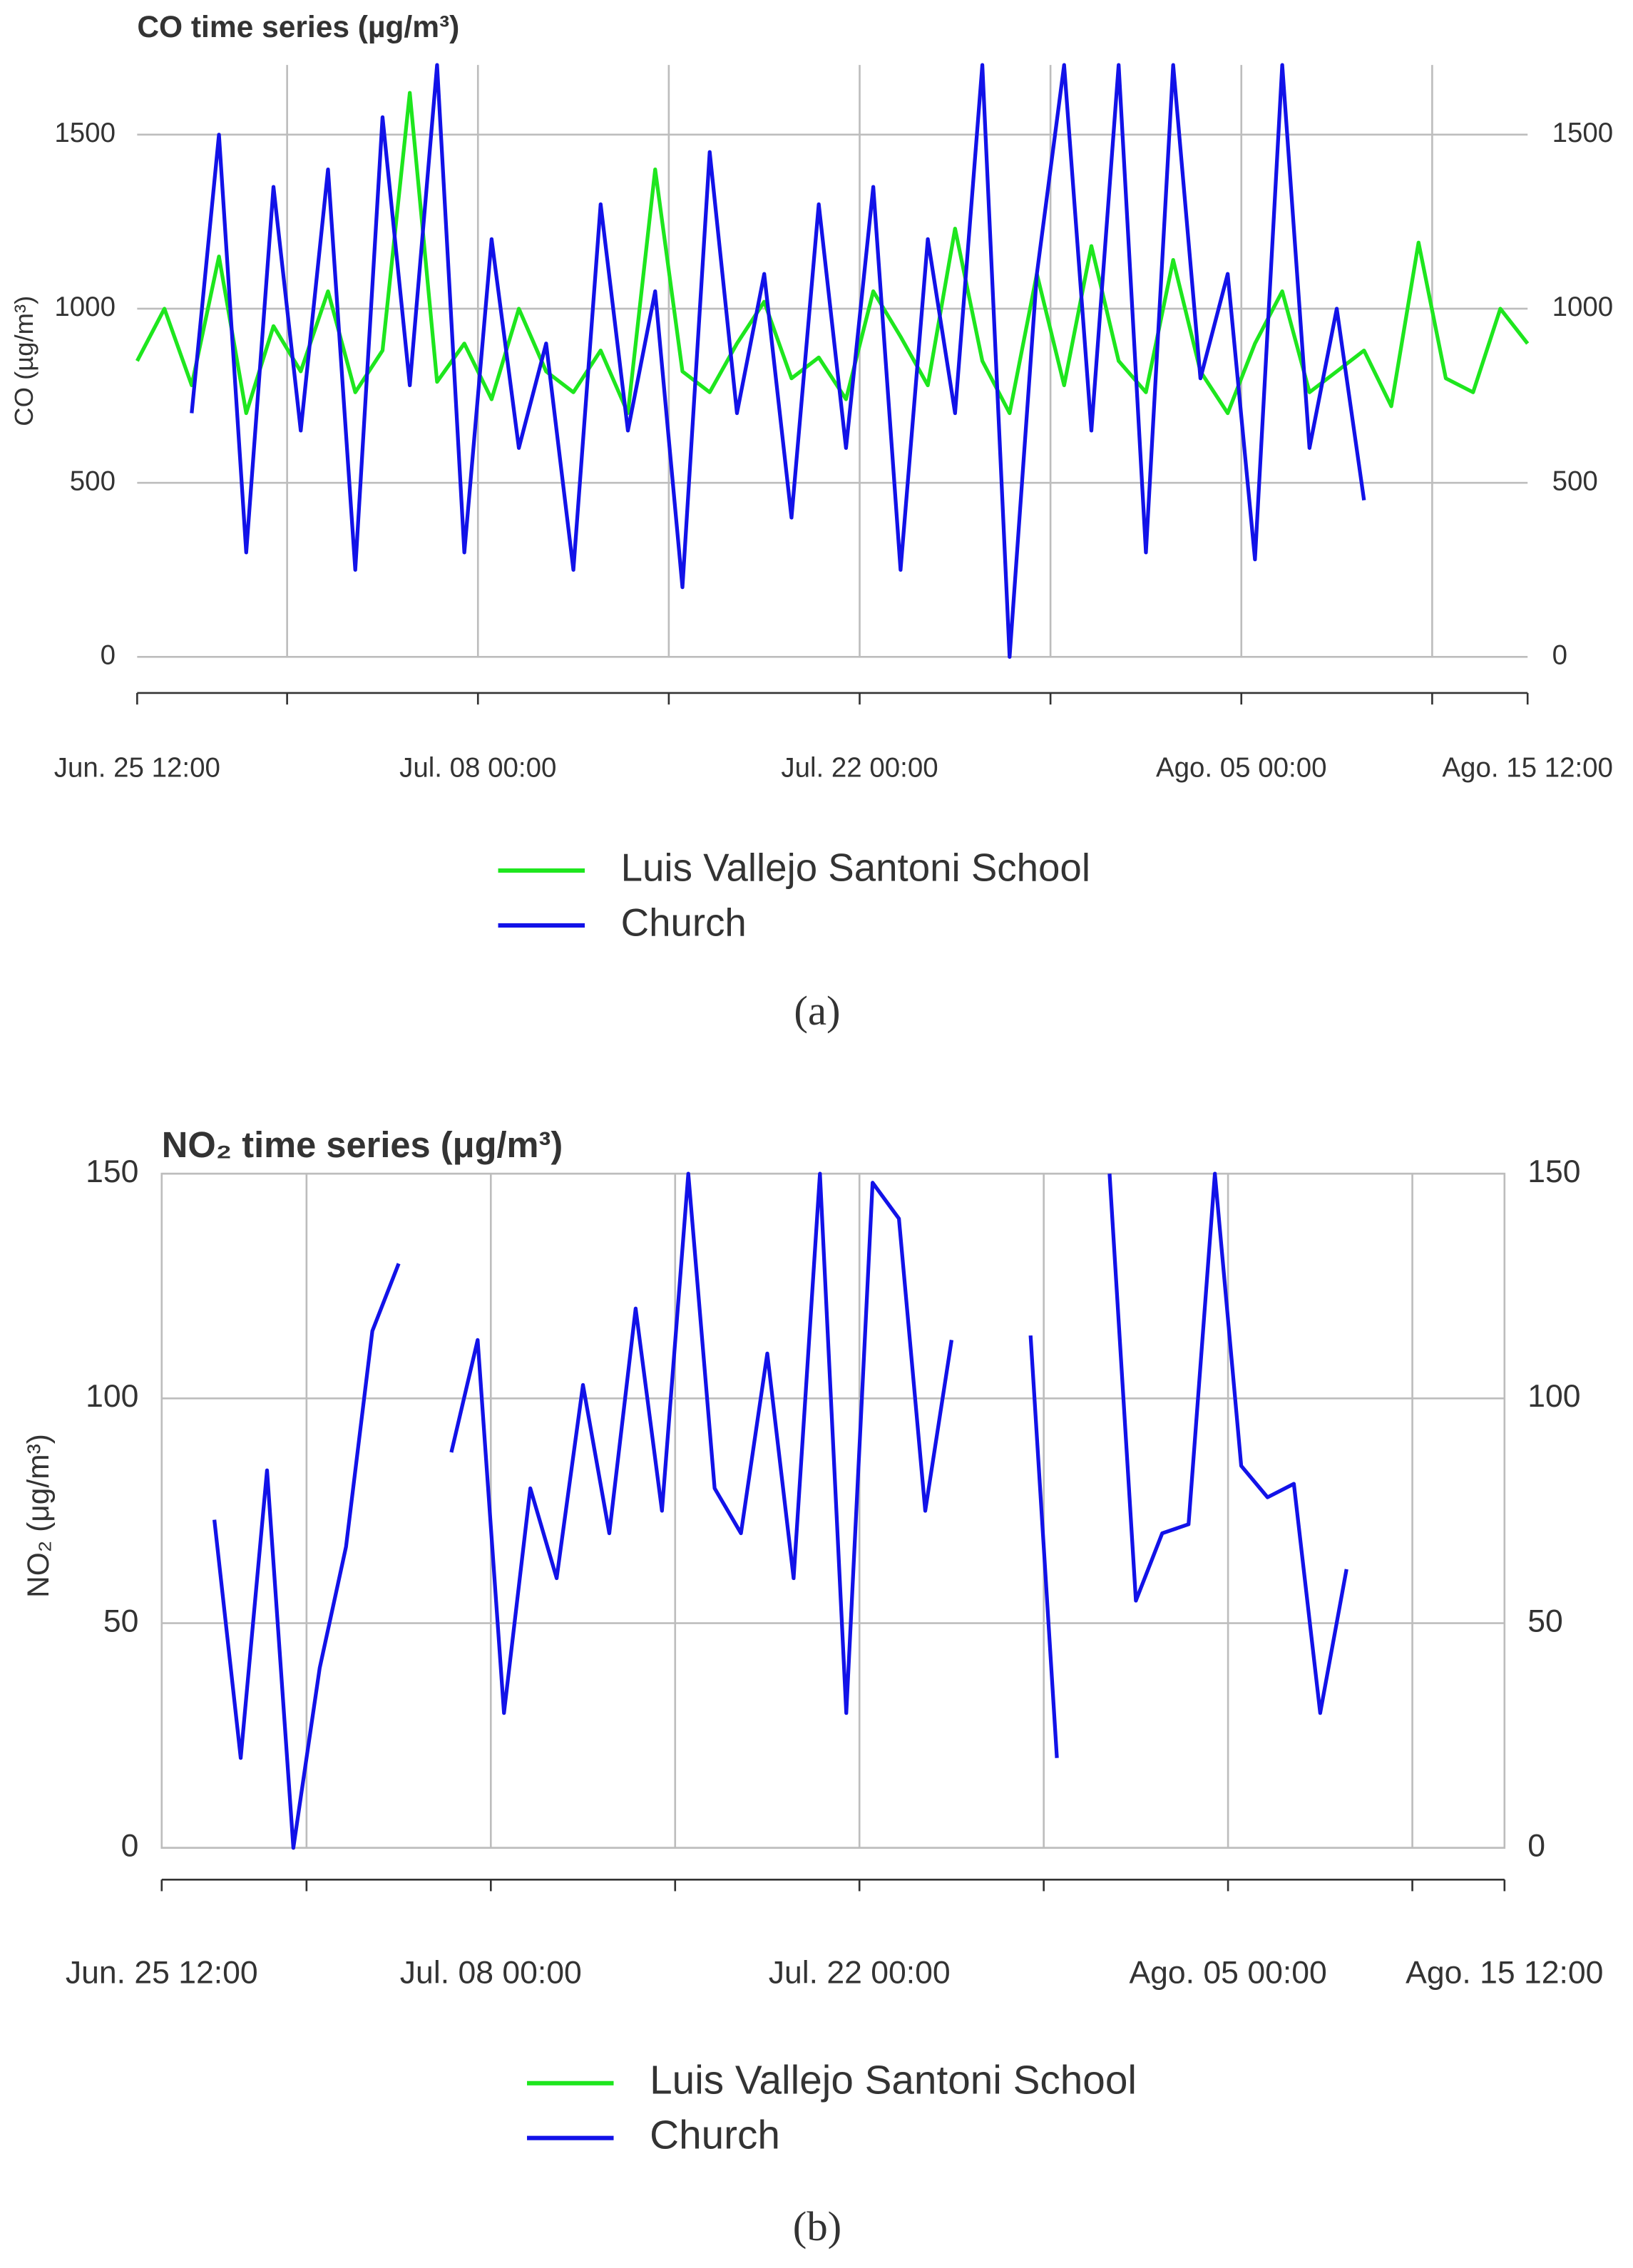 The width and height of the screenshot is (1633, 2268). Describe the element at coordinates (817, 1010) in the screenshot. I see `panel-caption: (a)` at that location.